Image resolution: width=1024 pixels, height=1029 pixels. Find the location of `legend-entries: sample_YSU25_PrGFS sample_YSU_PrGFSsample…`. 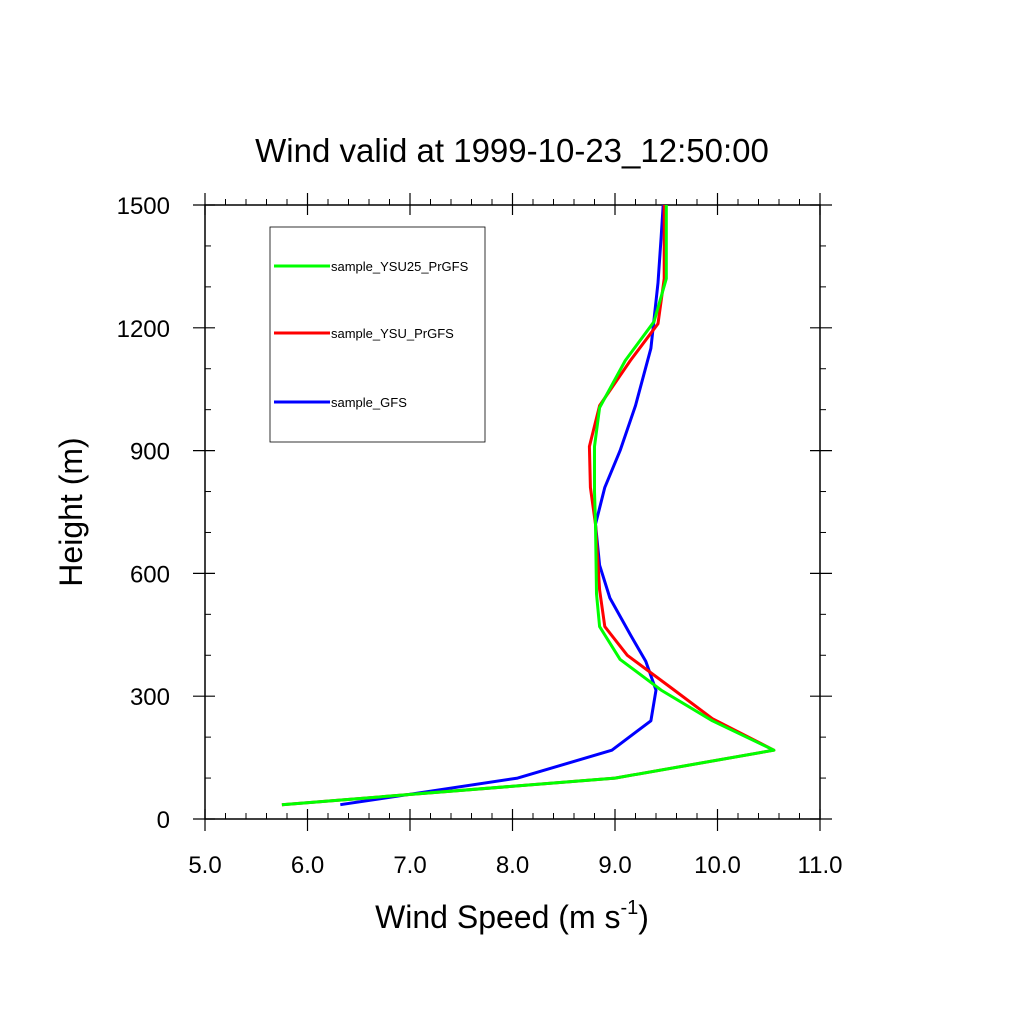

legend-entries: sample_YSU25_PrGFS sample_YSU_PrGFSsample… is located at coordinates (371, 334).